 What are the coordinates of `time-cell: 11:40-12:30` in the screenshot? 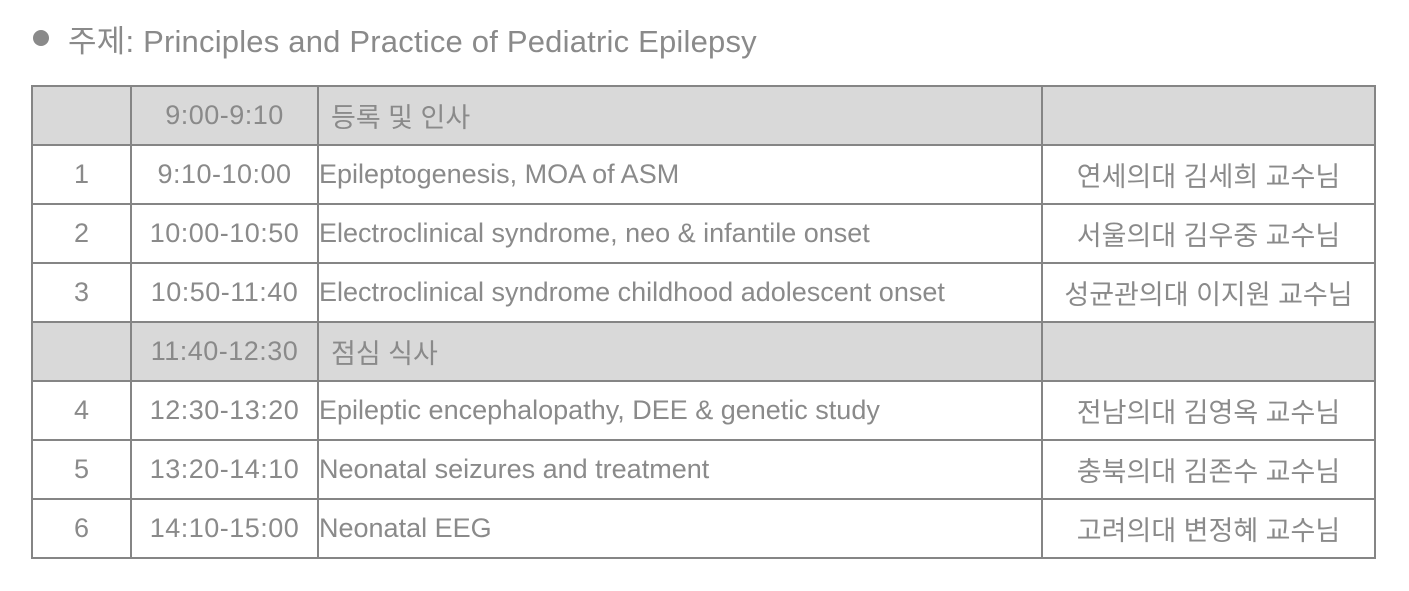 It's located at (224, 351).